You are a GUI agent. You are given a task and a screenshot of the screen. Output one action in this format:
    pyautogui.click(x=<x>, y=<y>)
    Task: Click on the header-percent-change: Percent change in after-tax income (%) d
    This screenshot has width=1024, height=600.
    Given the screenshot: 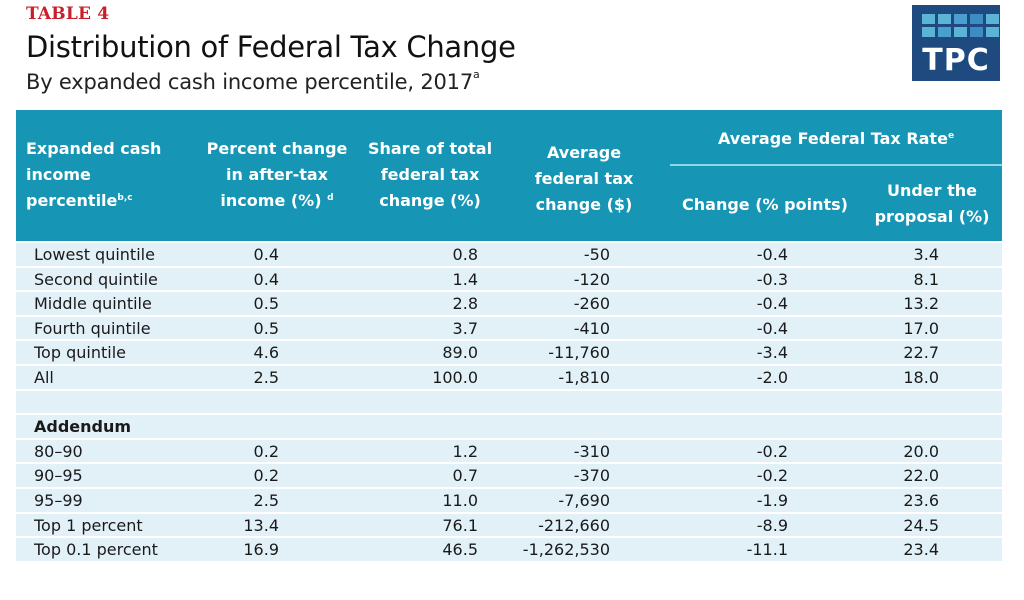 What is the action you would take?
    pyautogui.click(x=277, y=175)
    